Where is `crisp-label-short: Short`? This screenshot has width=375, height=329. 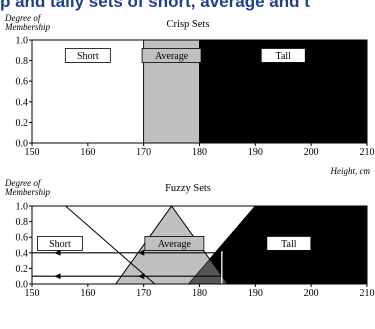 crisp-label-short: Short is located at coordinates (87, 55).